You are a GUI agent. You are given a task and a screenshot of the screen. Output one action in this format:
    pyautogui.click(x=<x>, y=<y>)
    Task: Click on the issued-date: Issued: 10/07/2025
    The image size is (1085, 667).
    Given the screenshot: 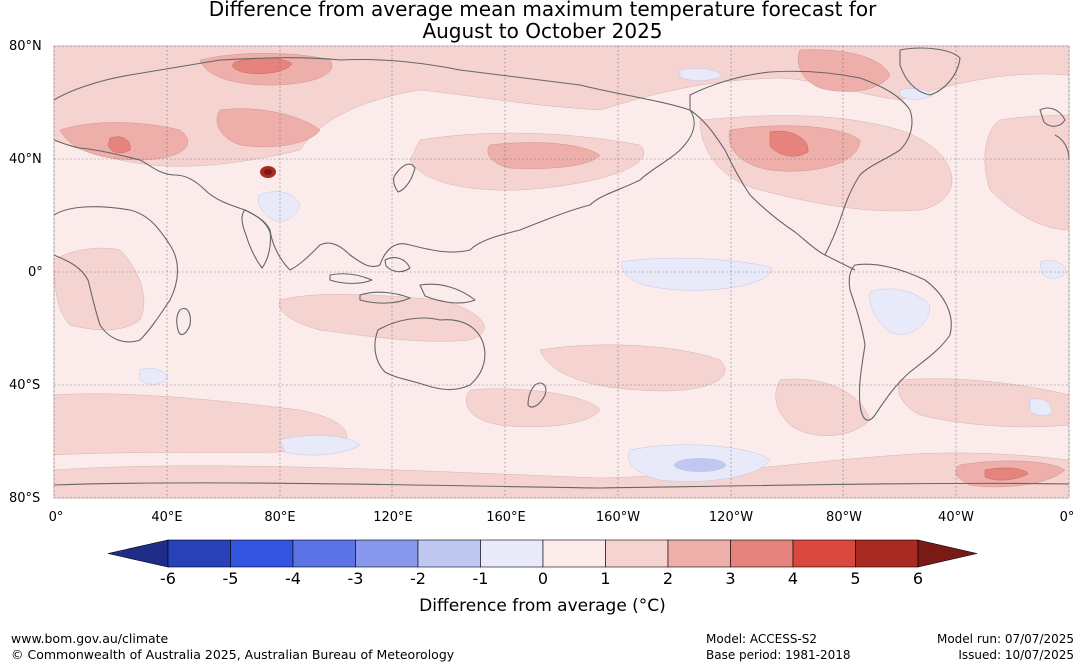 What is the action you would take?
    pyautogui.click(x=1016, y=655)
    